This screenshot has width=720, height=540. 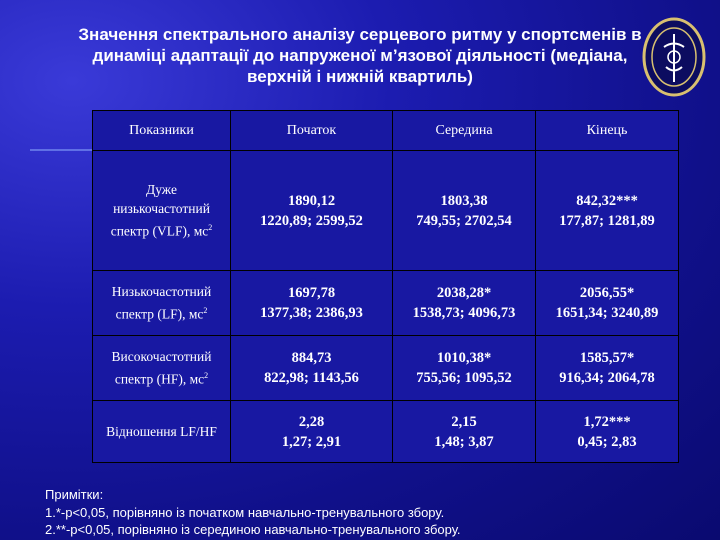 What do you see at coordinates (607, 130) in the screenshot?
I see `header-cell: Кінець` at bounding box center [607, 130].